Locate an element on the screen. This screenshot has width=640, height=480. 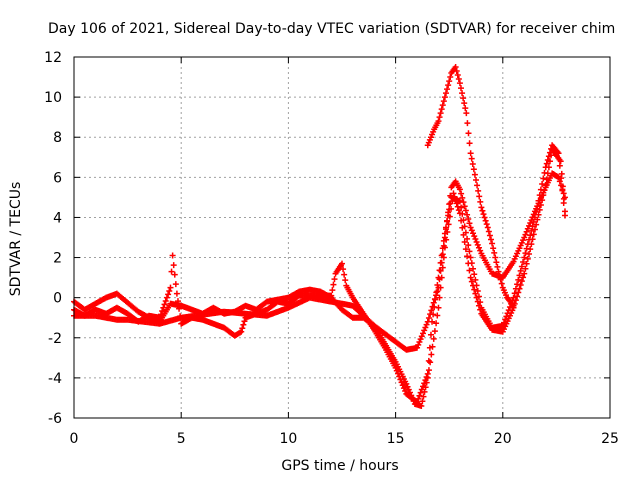
x-tick-label: 15 is located at coordinates (396, 439).